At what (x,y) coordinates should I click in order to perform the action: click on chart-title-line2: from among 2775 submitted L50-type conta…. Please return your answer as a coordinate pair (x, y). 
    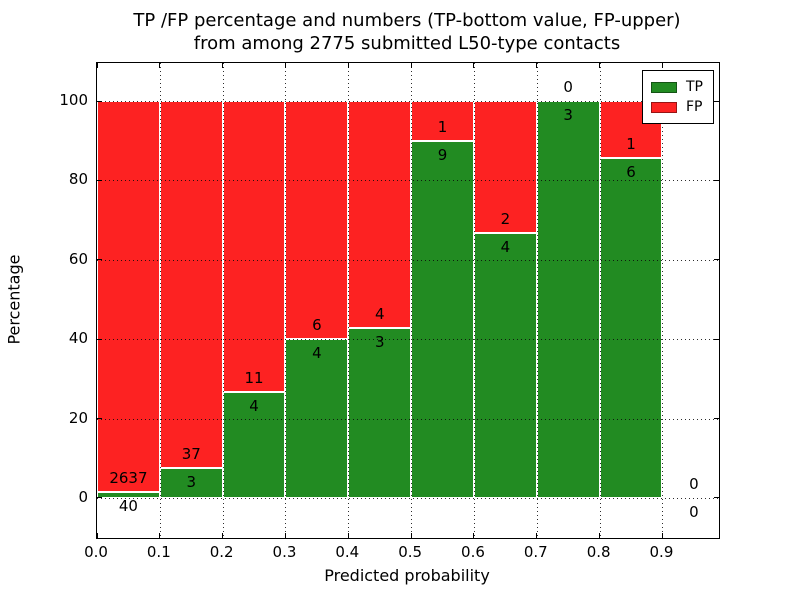
    Looking at the image, I should click on (407, 43).